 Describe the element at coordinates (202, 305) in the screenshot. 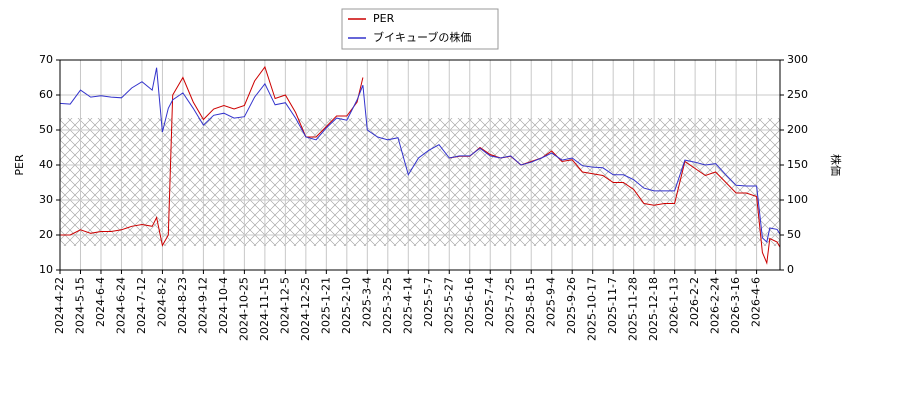

I see `x-tick-label: 2024-9-12` at that location.